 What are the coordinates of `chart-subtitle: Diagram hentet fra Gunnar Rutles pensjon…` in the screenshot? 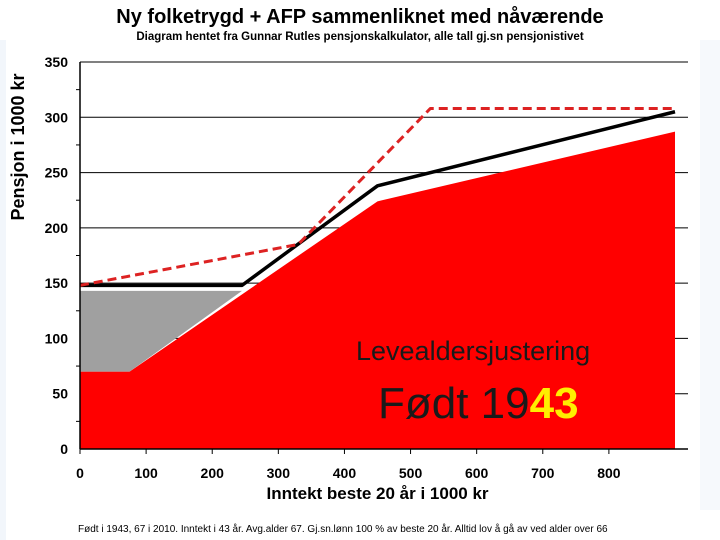 It's located at (360, 37).